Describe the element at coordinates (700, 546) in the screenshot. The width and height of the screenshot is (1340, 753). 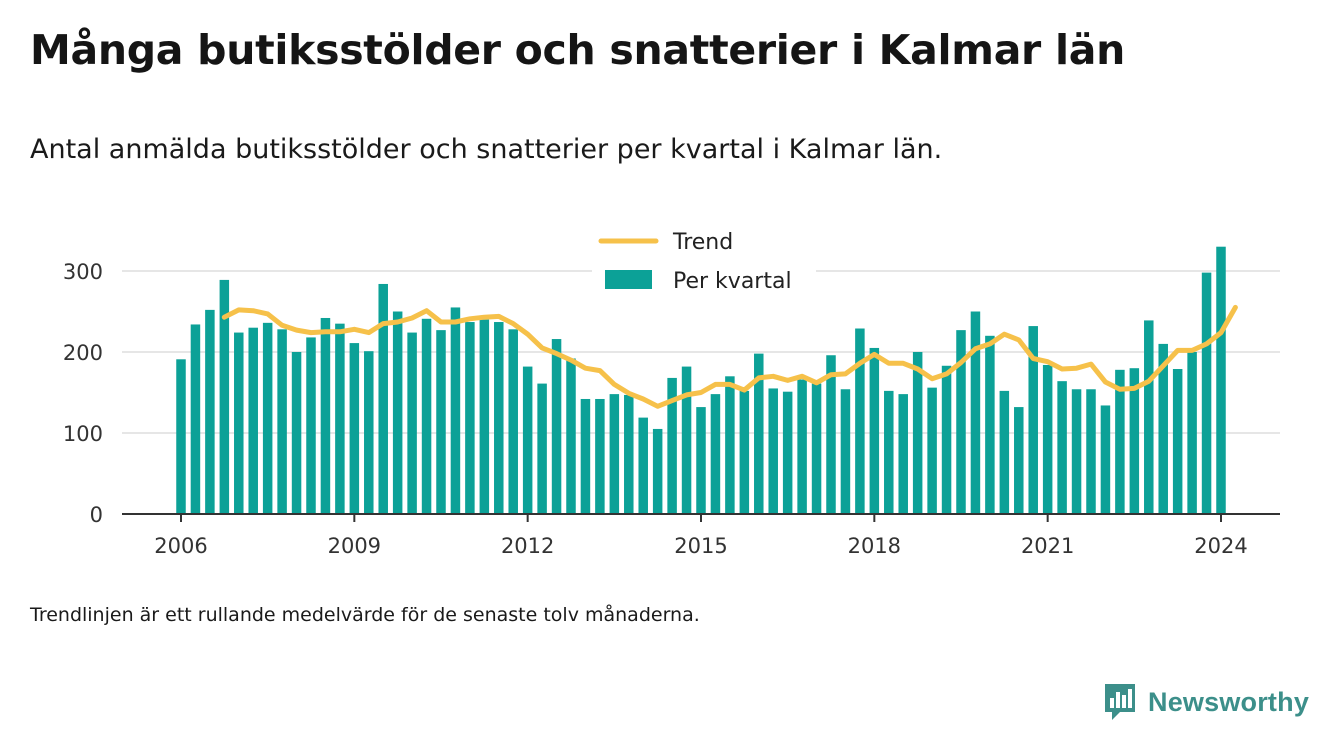
I see `x-tick-label-2015: 2015` at that location.